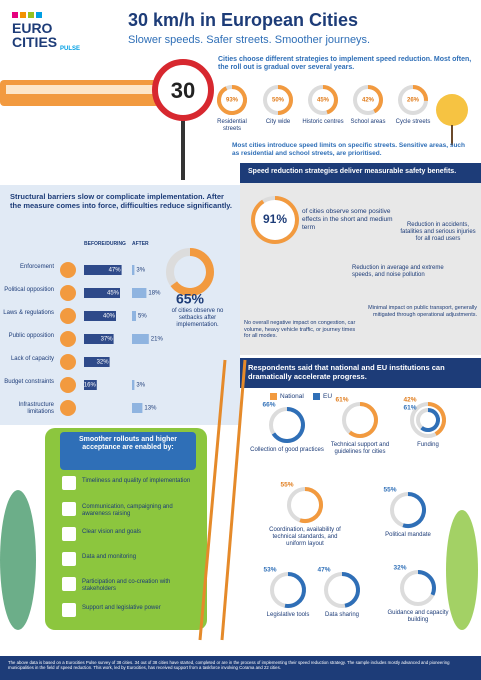 This screenshot has width=481, height=680. What do you see at coordinates (368, 122) in the screenshot?
I see `area-label: School areas` at bounding box center [368, 122].